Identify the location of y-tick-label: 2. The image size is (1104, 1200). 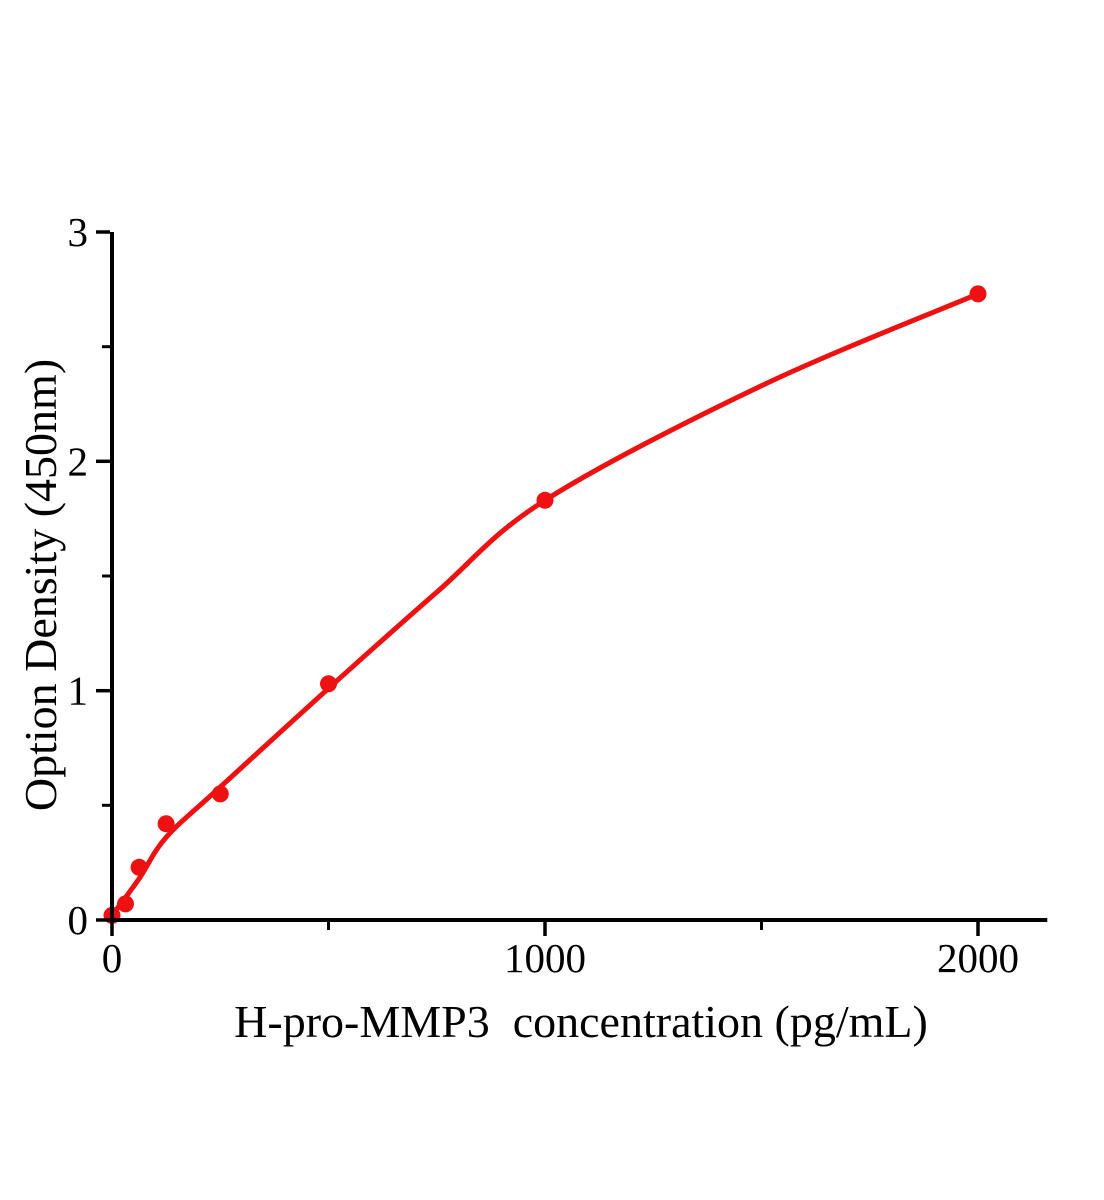
(78, 461).